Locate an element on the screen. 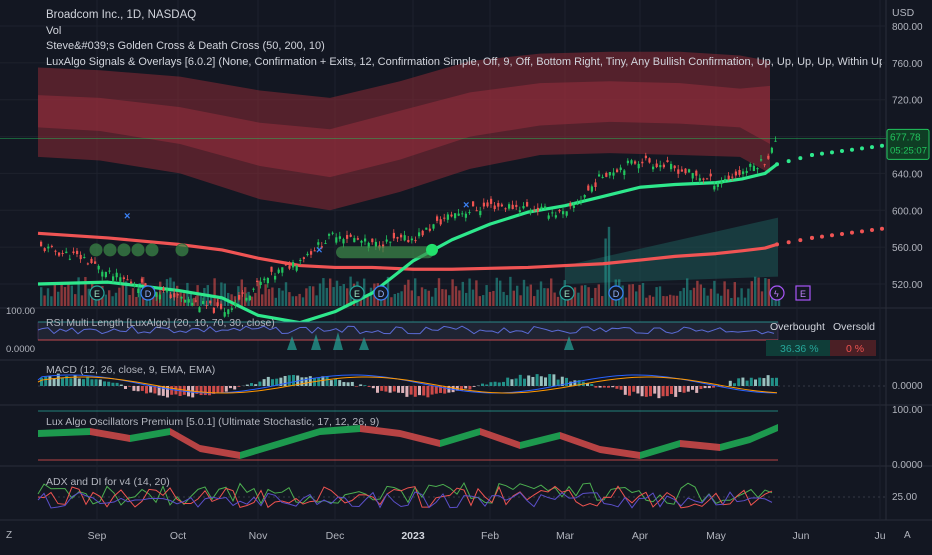 The height and width of the screenshot is (555, 932). price-tick-label: 800.00 is located at coordinates (907, 27).